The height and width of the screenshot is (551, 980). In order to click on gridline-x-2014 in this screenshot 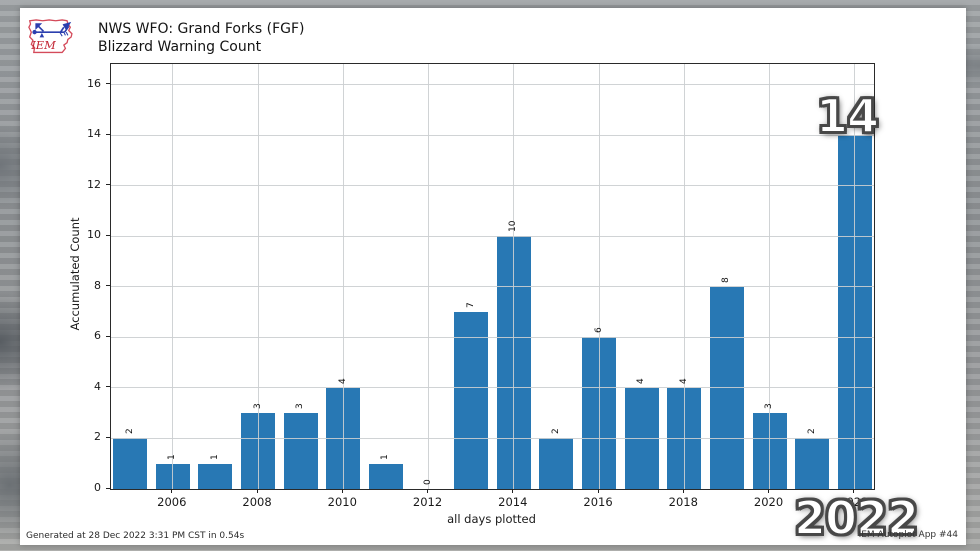, I will do `click(514, 276)`.